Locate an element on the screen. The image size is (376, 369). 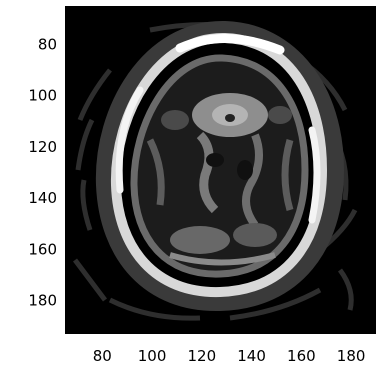
x-tick-label: 120 is located at coordinates (202, 356).